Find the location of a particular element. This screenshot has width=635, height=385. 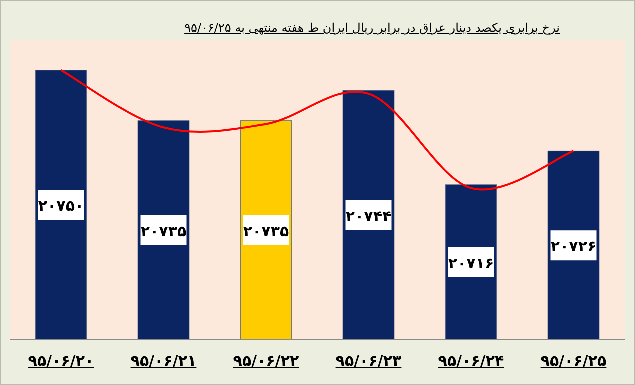

x-tick-label: ۹۵/۰۶/۲۵ is located at coordinates (573, 361).